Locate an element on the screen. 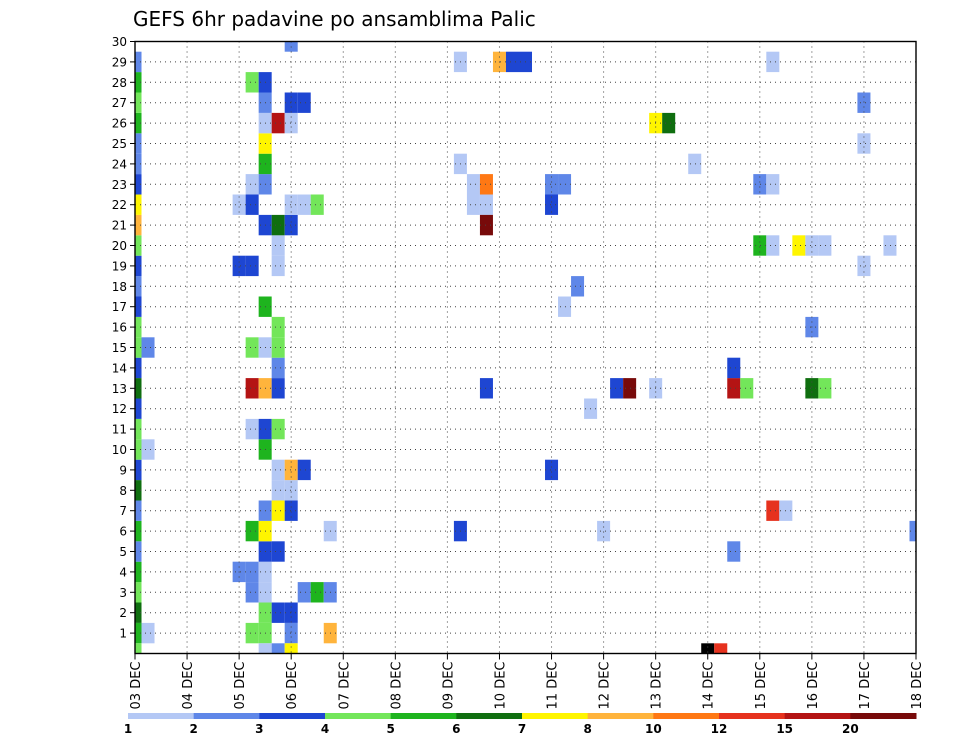 The width and height of the screenshot is (960, 742). y-tick-label: 12 is located at coordinates (119, 409).